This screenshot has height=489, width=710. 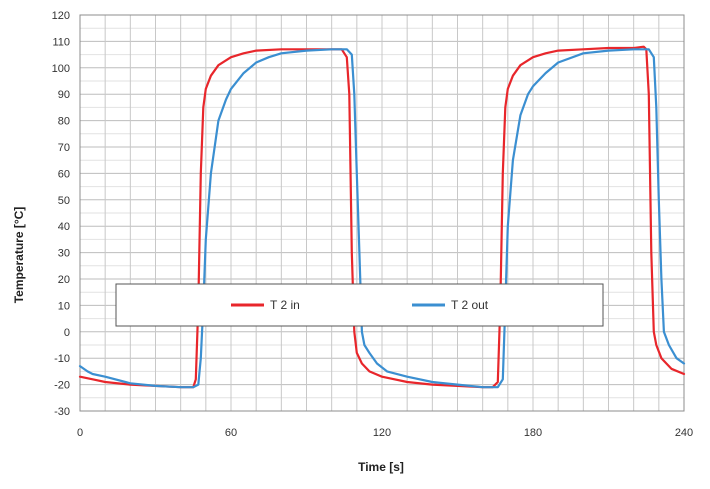 I want to click on y-tick-label: 110, so click(x=61, y=42).